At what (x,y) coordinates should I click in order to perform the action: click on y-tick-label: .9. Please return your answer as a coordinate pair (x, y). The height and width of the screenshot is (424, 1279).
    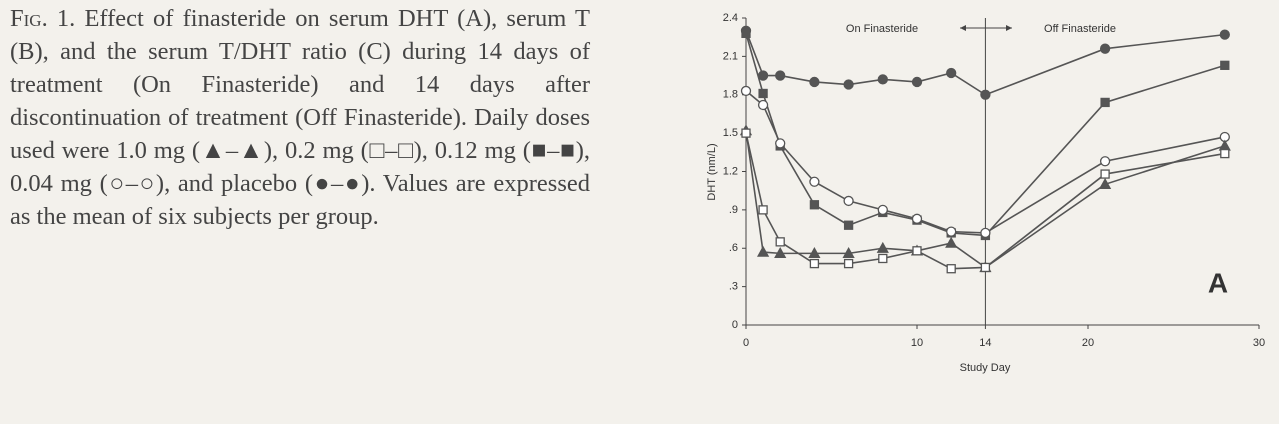
    Looking at the image, I should click on (733, 210).